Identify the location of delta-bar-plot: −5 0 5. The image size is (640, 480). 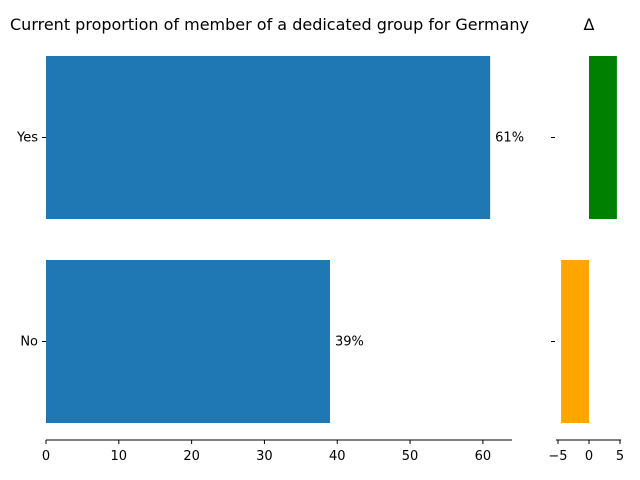
(586, 260).